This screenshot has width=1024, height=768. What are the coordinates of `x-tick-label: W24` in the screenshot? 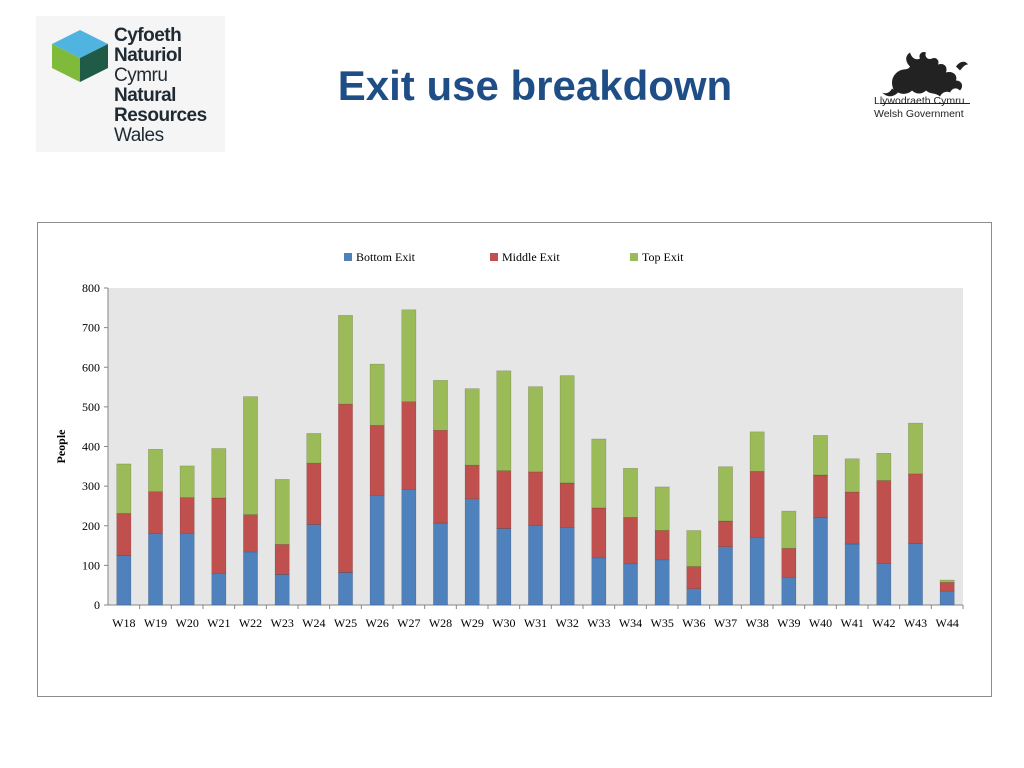 It's located at (313, 623).